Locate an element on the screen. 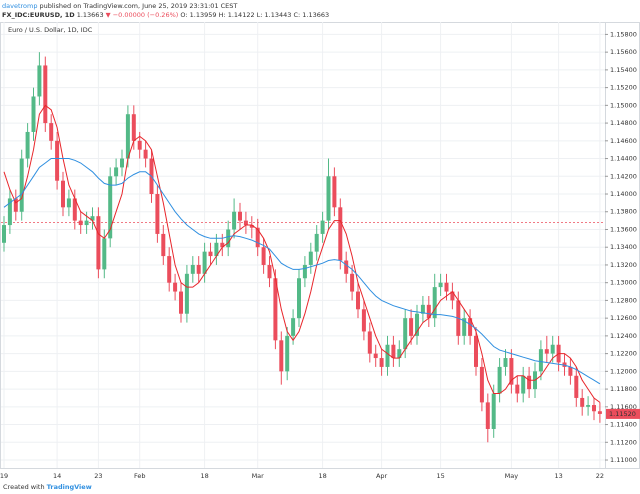 The image size is (640, 494). y-tick-label: 1.13200 is located at coordinates (623, 265).